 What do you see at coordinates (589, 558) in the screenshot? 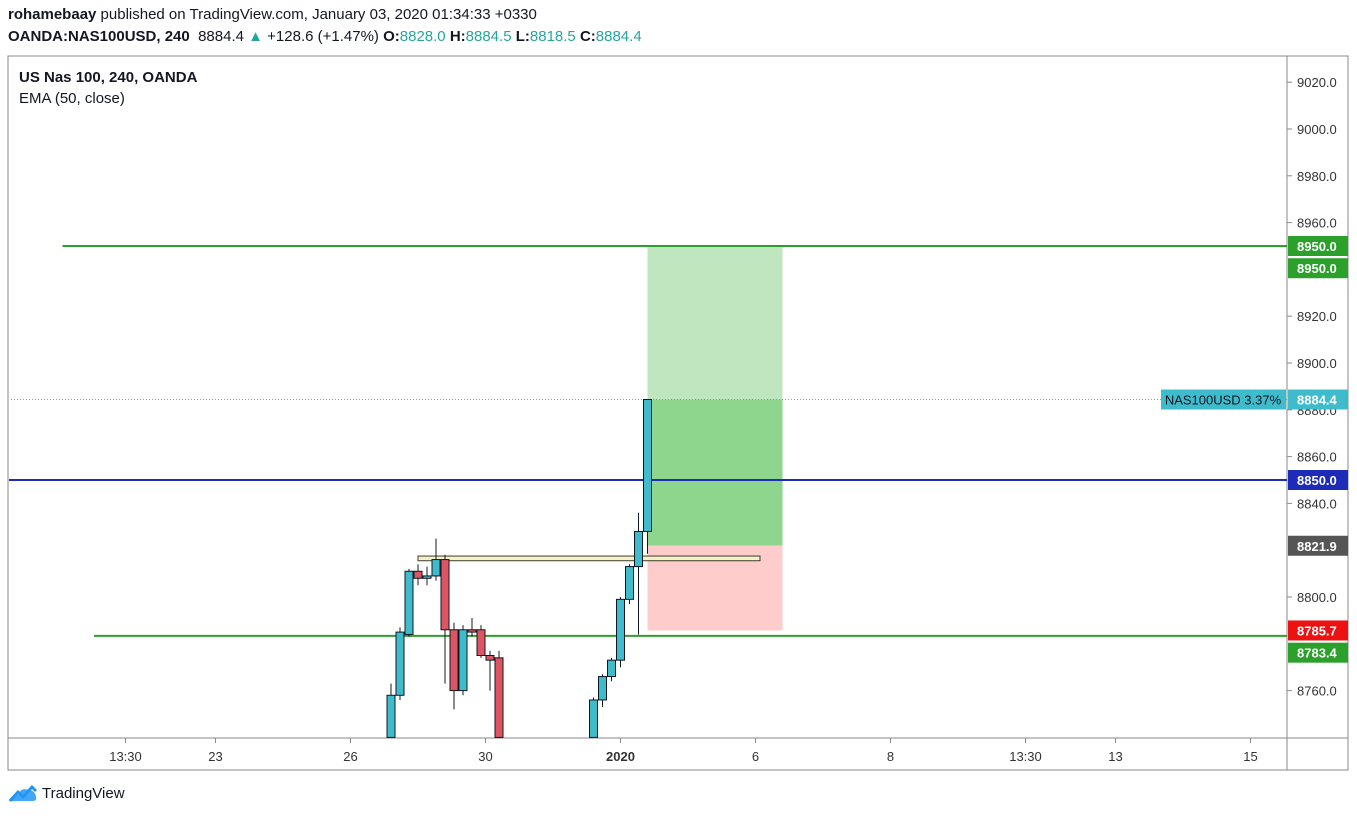
I see `support-box` at bounding box center [589, 558].